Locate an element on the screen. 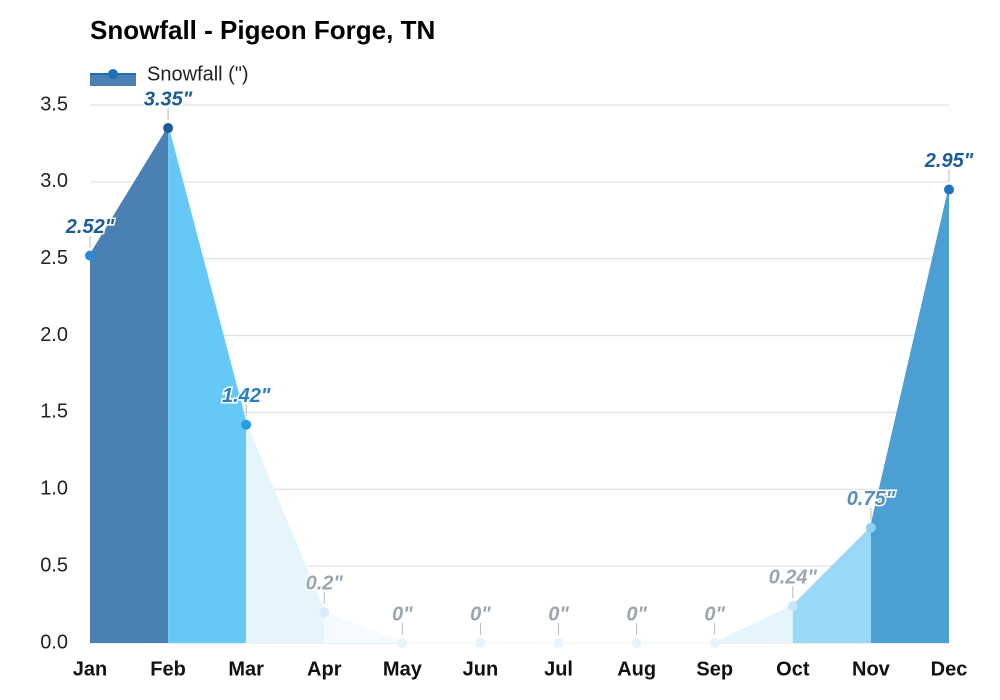 The image size is (1000, 700). value-label: 0.75" is located at coordinates (871, 499).